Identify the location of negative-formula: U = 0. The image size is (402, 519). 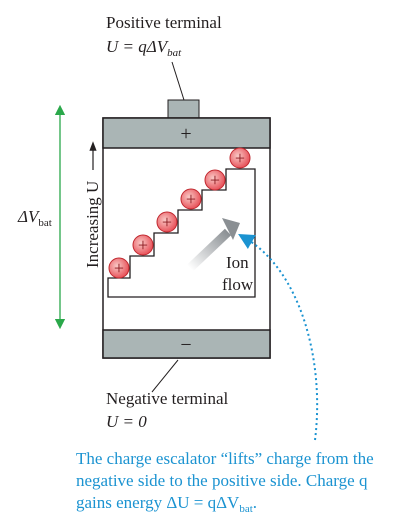
(126, 421).